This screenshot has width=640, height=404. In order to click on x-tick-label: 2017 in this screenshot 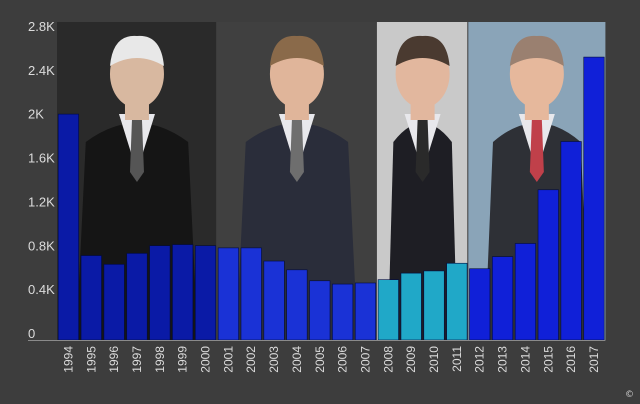, I will do `click(594, 359)`.